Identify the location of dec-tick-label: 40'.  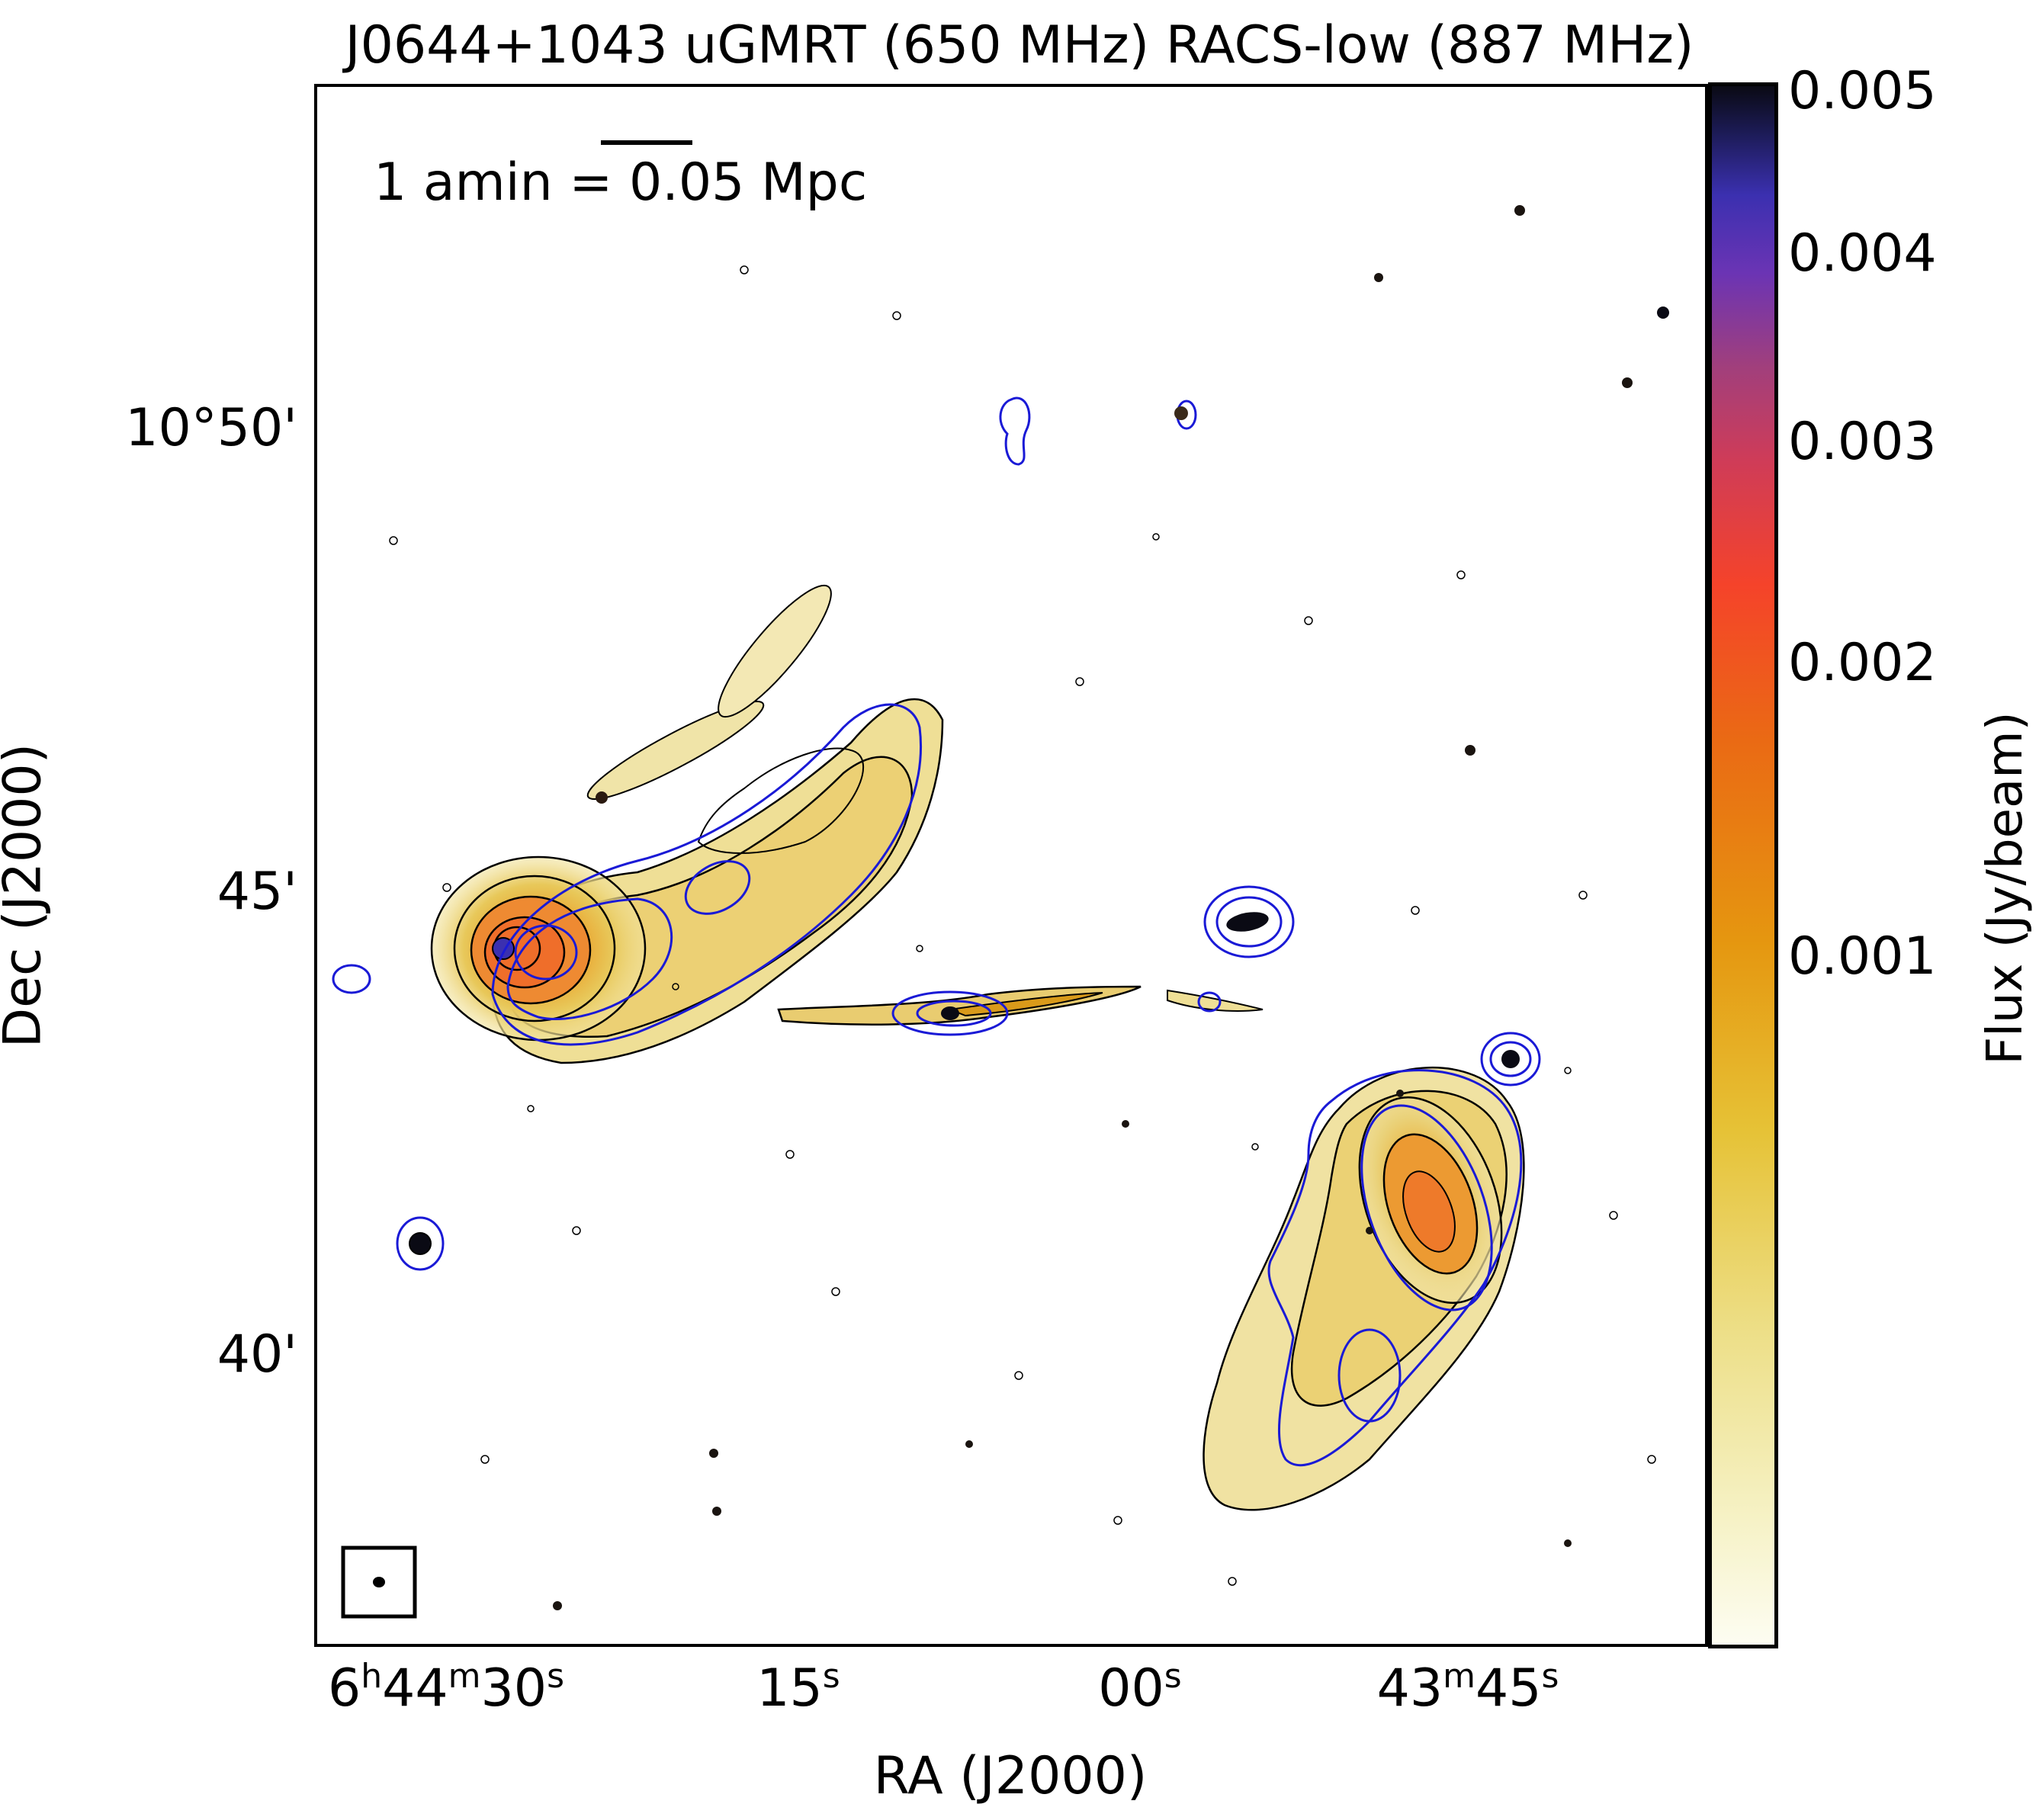
(257, 1354).